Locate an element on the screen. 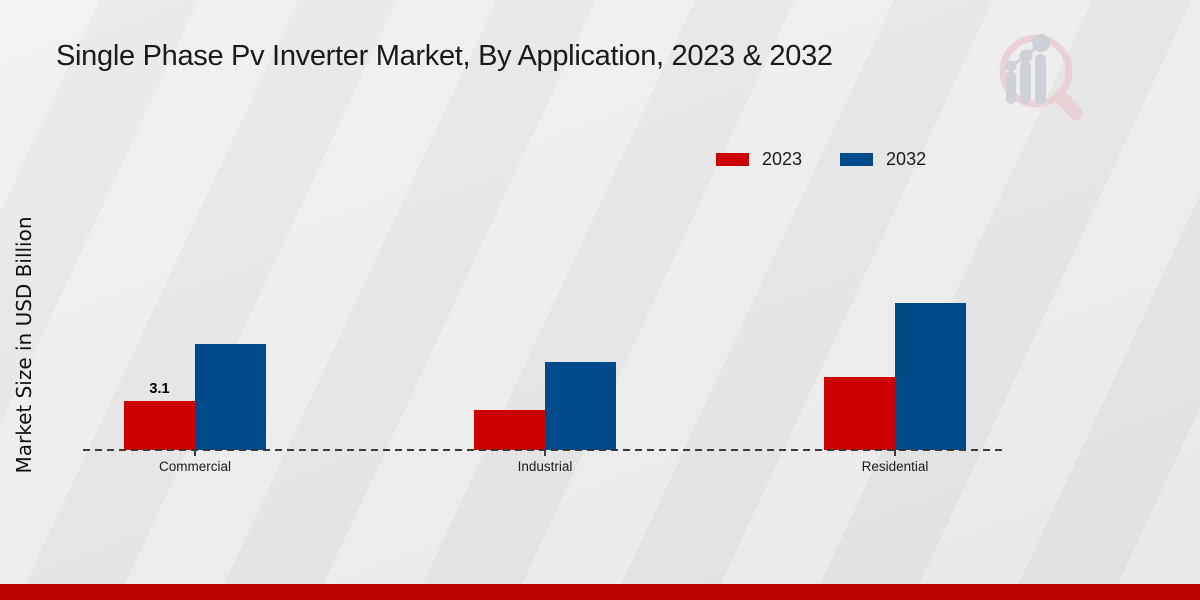  footer-red-band is located at coordinates (600, 592).